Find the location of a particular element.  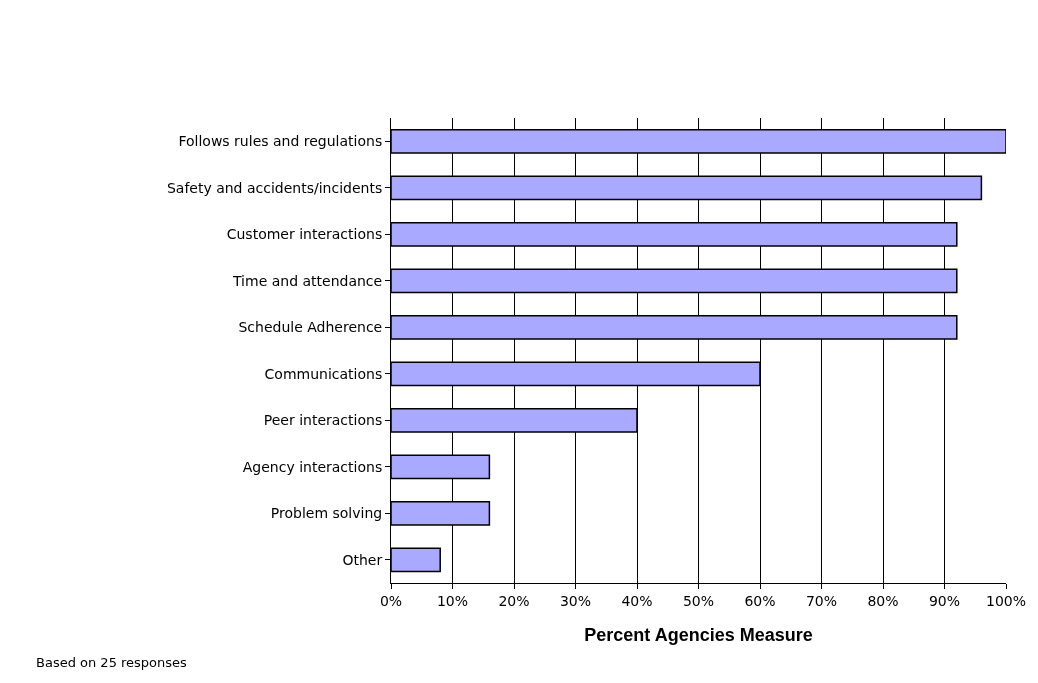

x-tick-label: 80% is located at coordinates (883, 600).